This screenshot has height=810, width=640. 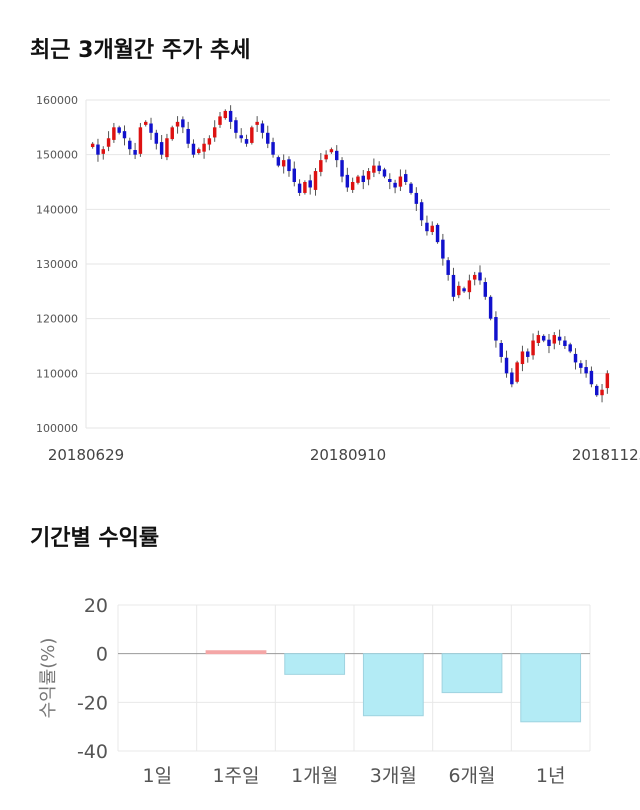 What do you see at coordinates (235, 776) in the screenshot?
I see `x-category-label: 1주일` at bounding box center [235, 776].